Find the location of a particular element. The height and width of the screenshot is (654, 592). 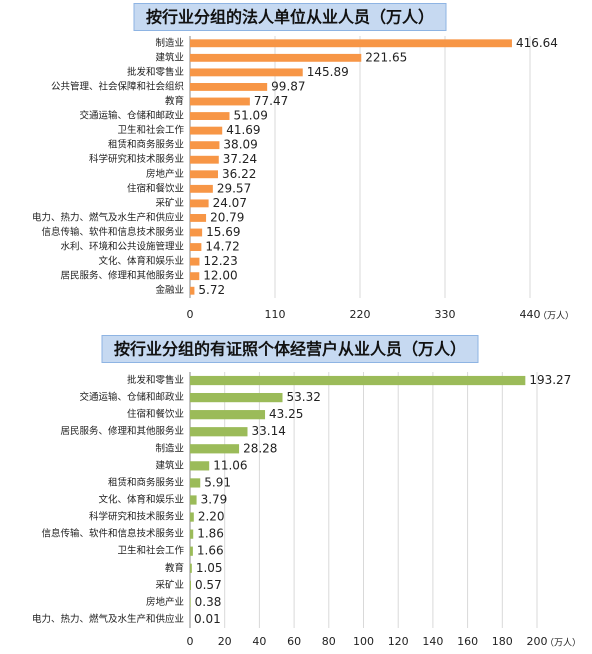

value-label: 193.27 is located at coordinates (550, 380).